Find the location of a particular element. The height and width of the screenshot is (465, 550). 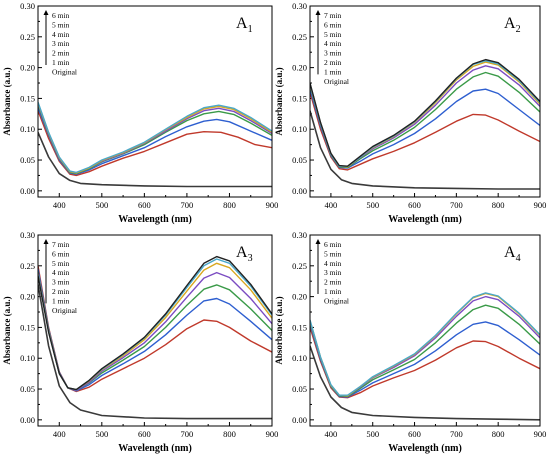

panel-label-subscript: 1 is located at coordinates (250, 29).